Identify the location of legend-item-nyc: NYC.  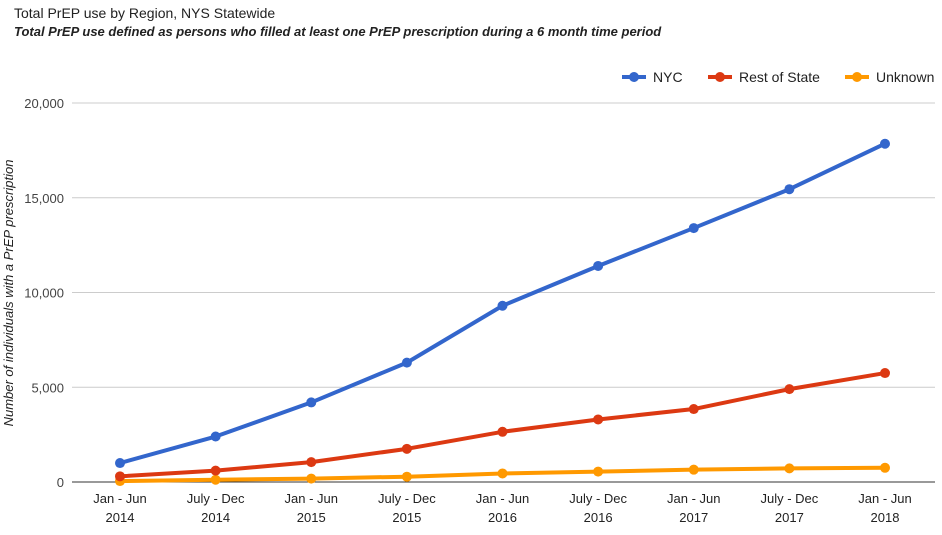
(652, 77).